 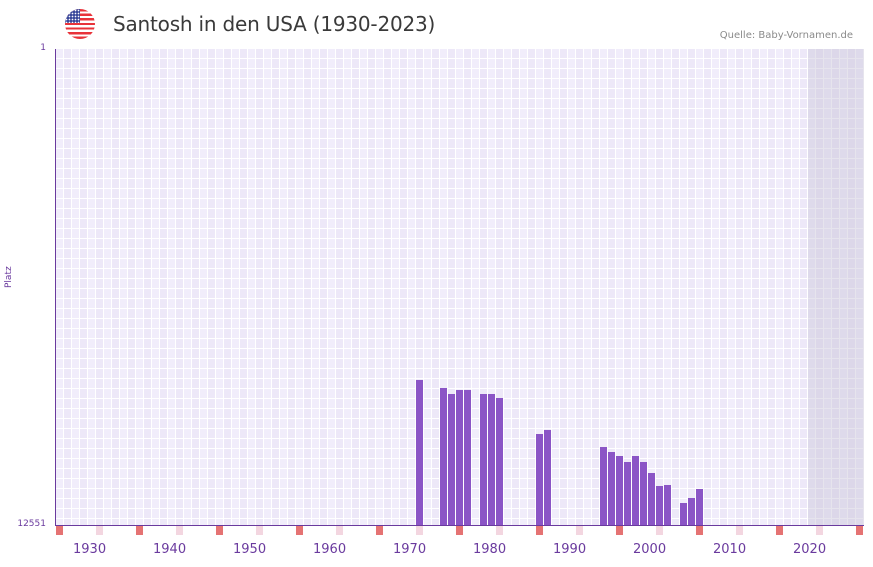 I want to click on bar-1983, so click(x=499, y=461).